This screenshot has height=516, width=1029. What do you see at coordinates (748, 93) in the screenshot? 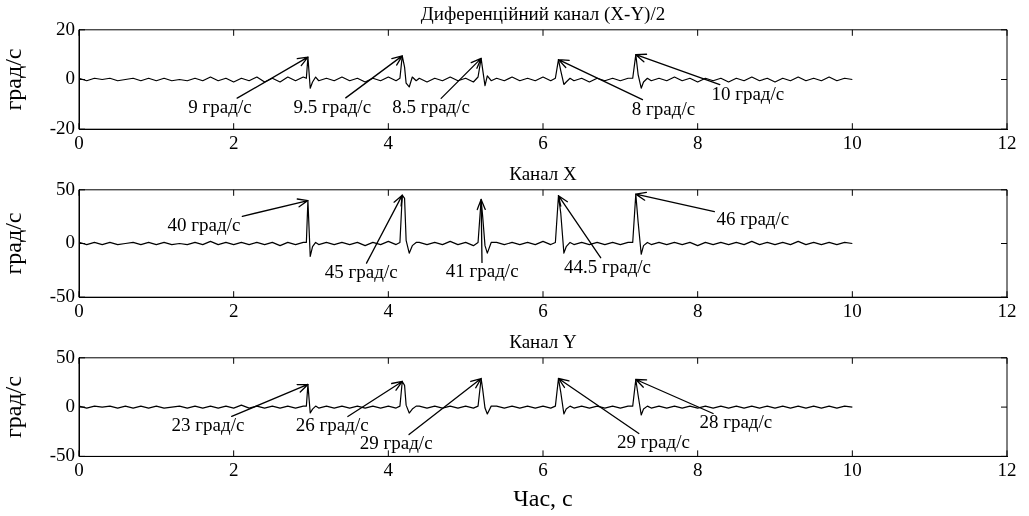
I see `annotation: 10 град/с` at bounding box center [748, 93].